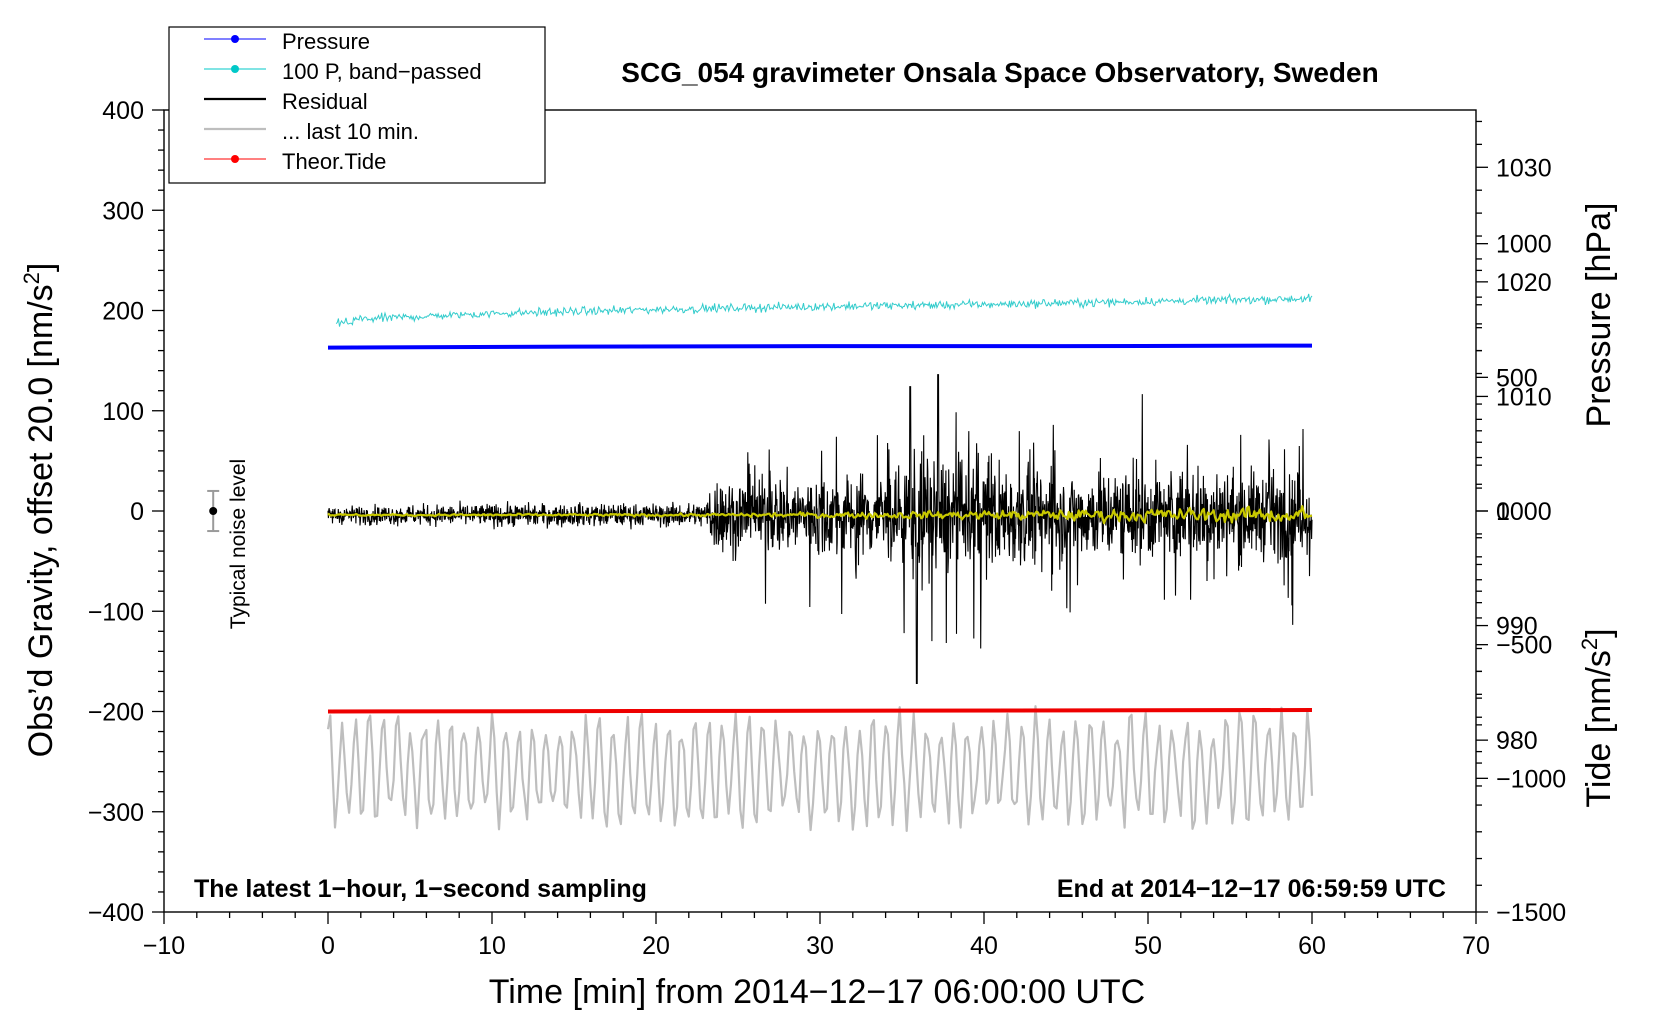 The image size is (1660, 1020). Describe the element at coordinates (123, 111) in the screenshot. I see `y-tick-label-0: 400` at that location.